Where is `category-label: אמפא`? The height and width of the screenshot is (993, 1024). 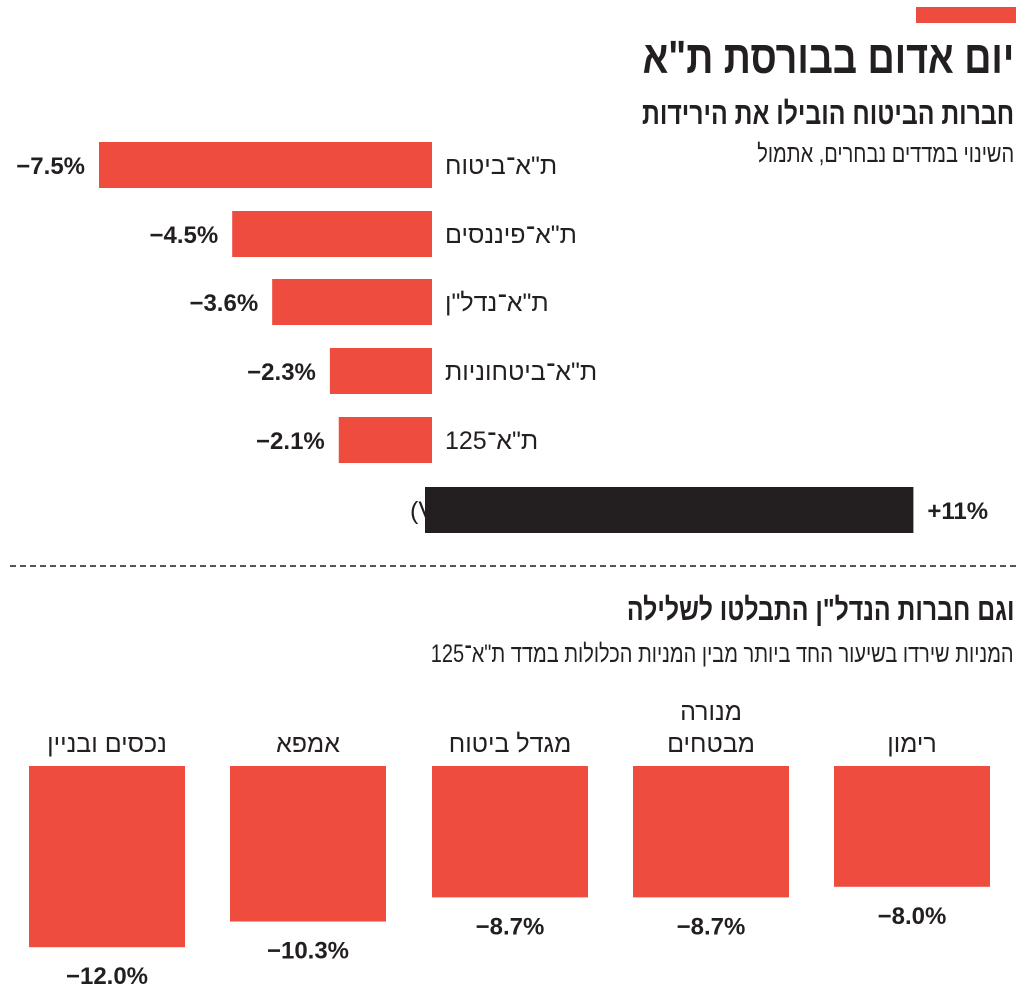
category-label: אמפא is located at coordinates (308, 744).